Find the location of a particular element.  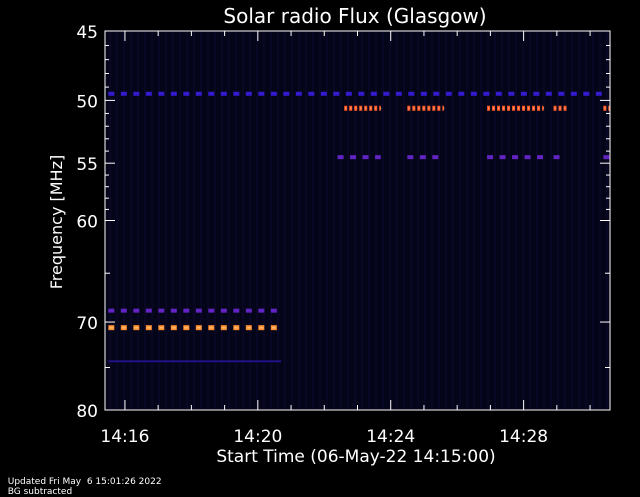

y-tick-label: 80 is located at coordinates (87, 412).